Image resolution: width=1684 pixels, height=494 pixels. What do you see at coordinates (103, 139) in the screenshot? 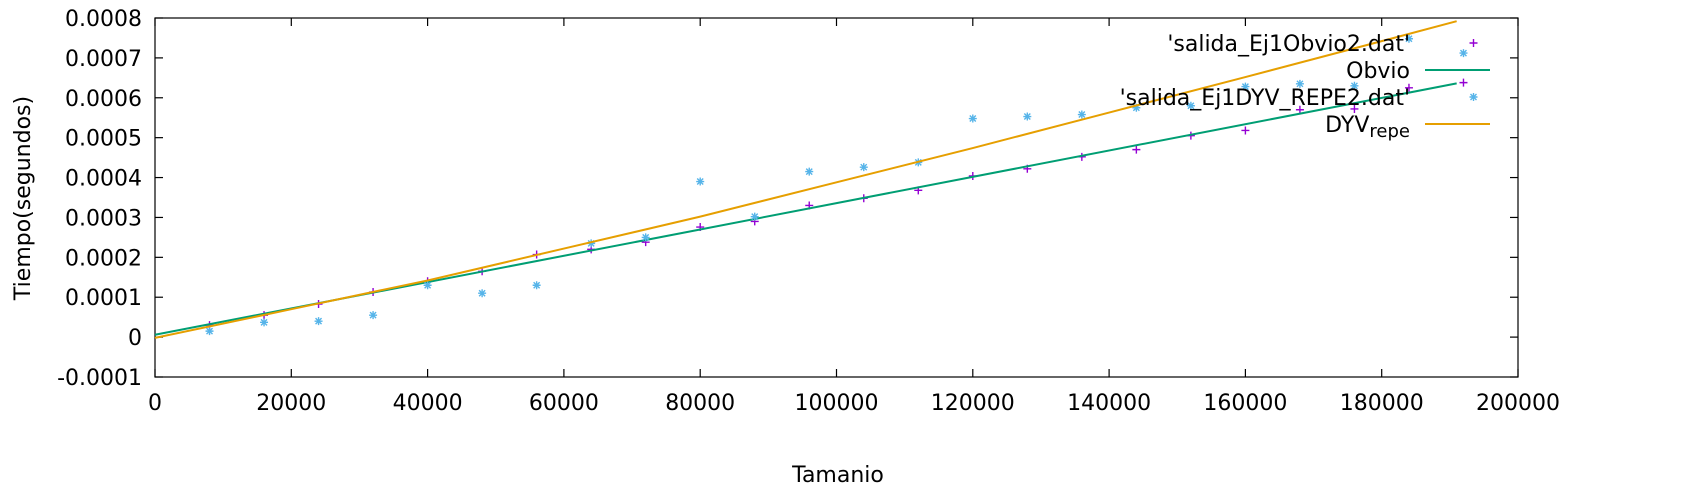
I see `y-tick-label: 0.0005` at bounding box center [103, 139].